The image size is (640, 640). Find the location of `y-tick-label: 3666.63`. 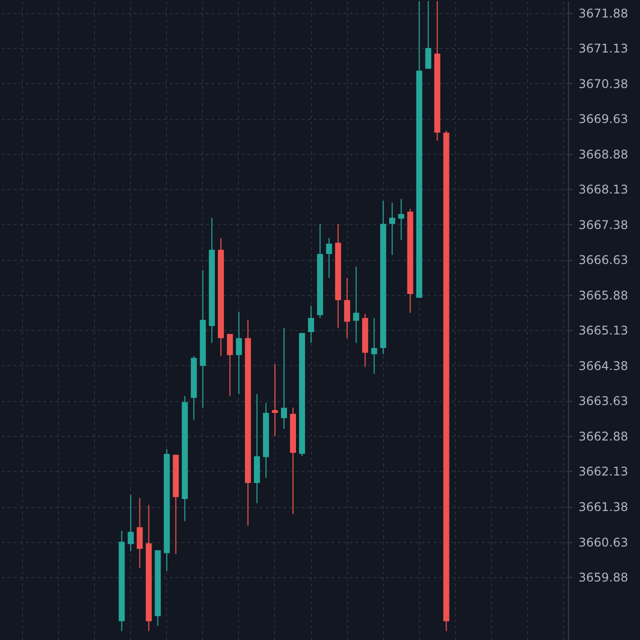

y-tick-label: 3666.63 is located at coordinates (603, 260).